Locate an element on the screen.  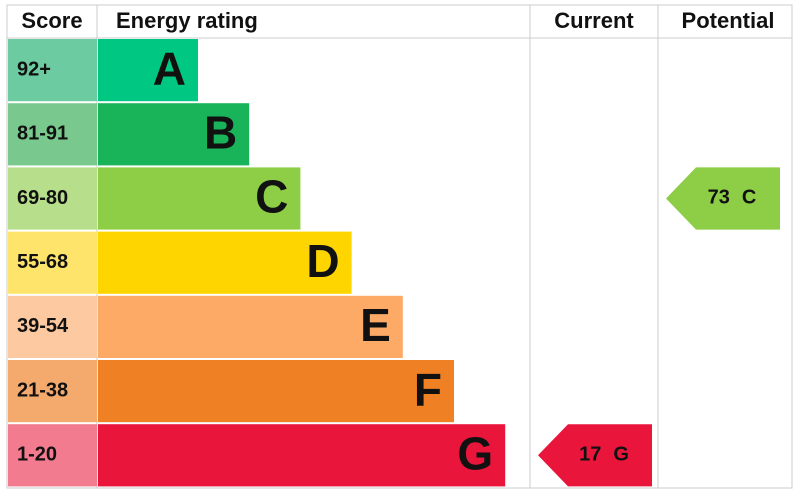
potential-arrow is located at coordinates (723, 198).